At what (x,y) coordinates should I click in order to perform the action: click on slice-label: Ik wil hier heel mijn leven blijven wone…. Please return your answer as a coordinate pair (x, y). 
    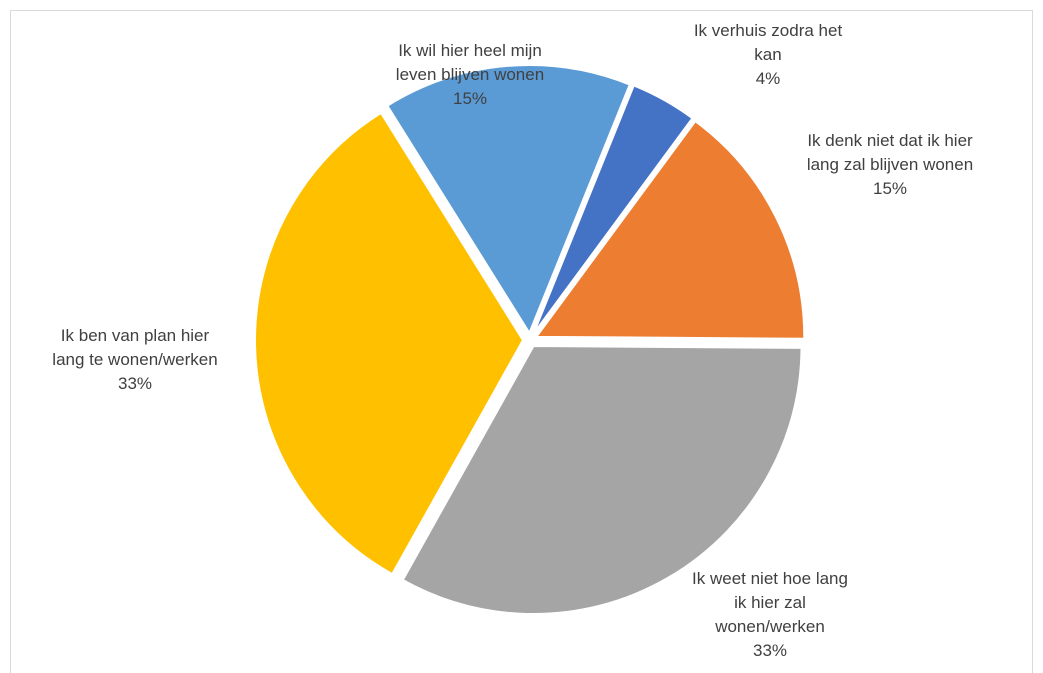
    Looking at the image, I should click on (470, 75).